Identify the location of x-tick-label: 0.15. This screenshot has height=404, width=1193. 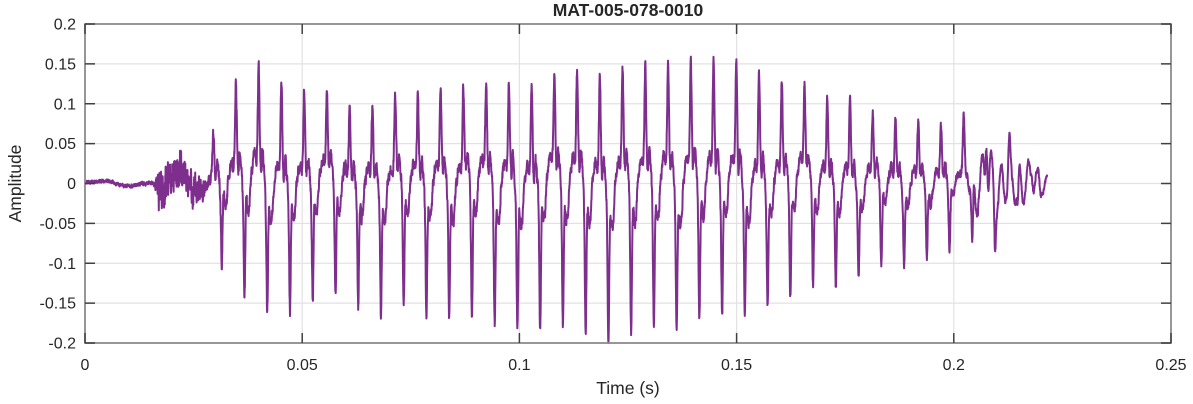
(736, 365).